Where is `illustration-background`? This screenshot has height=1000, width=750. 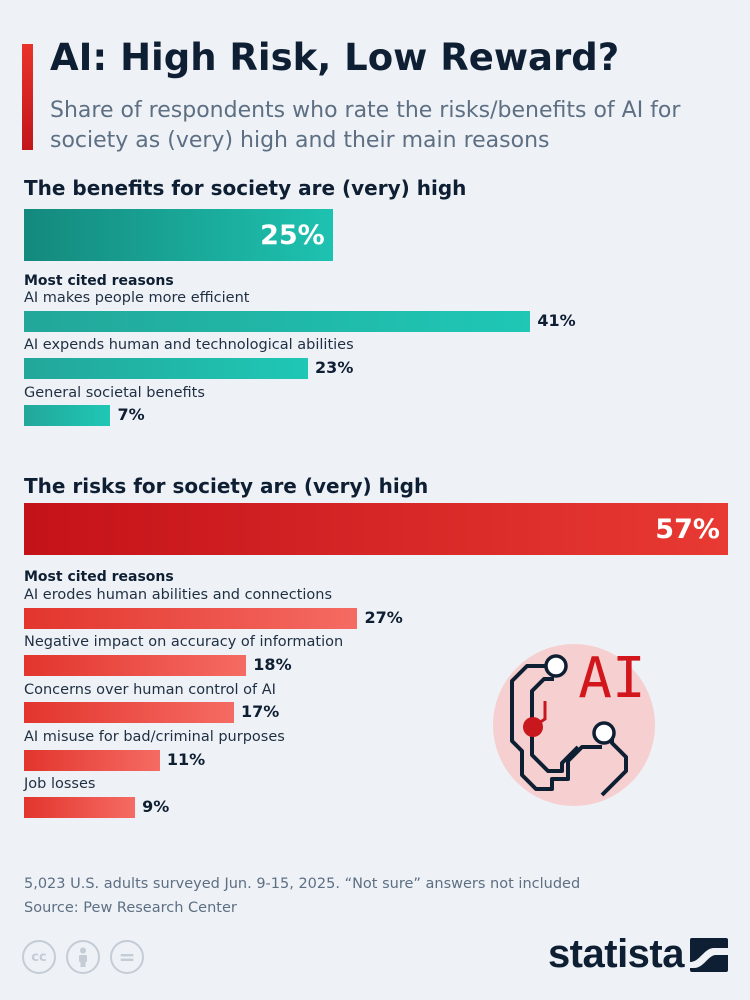 illustration-background is located at coordinates (574, 725).